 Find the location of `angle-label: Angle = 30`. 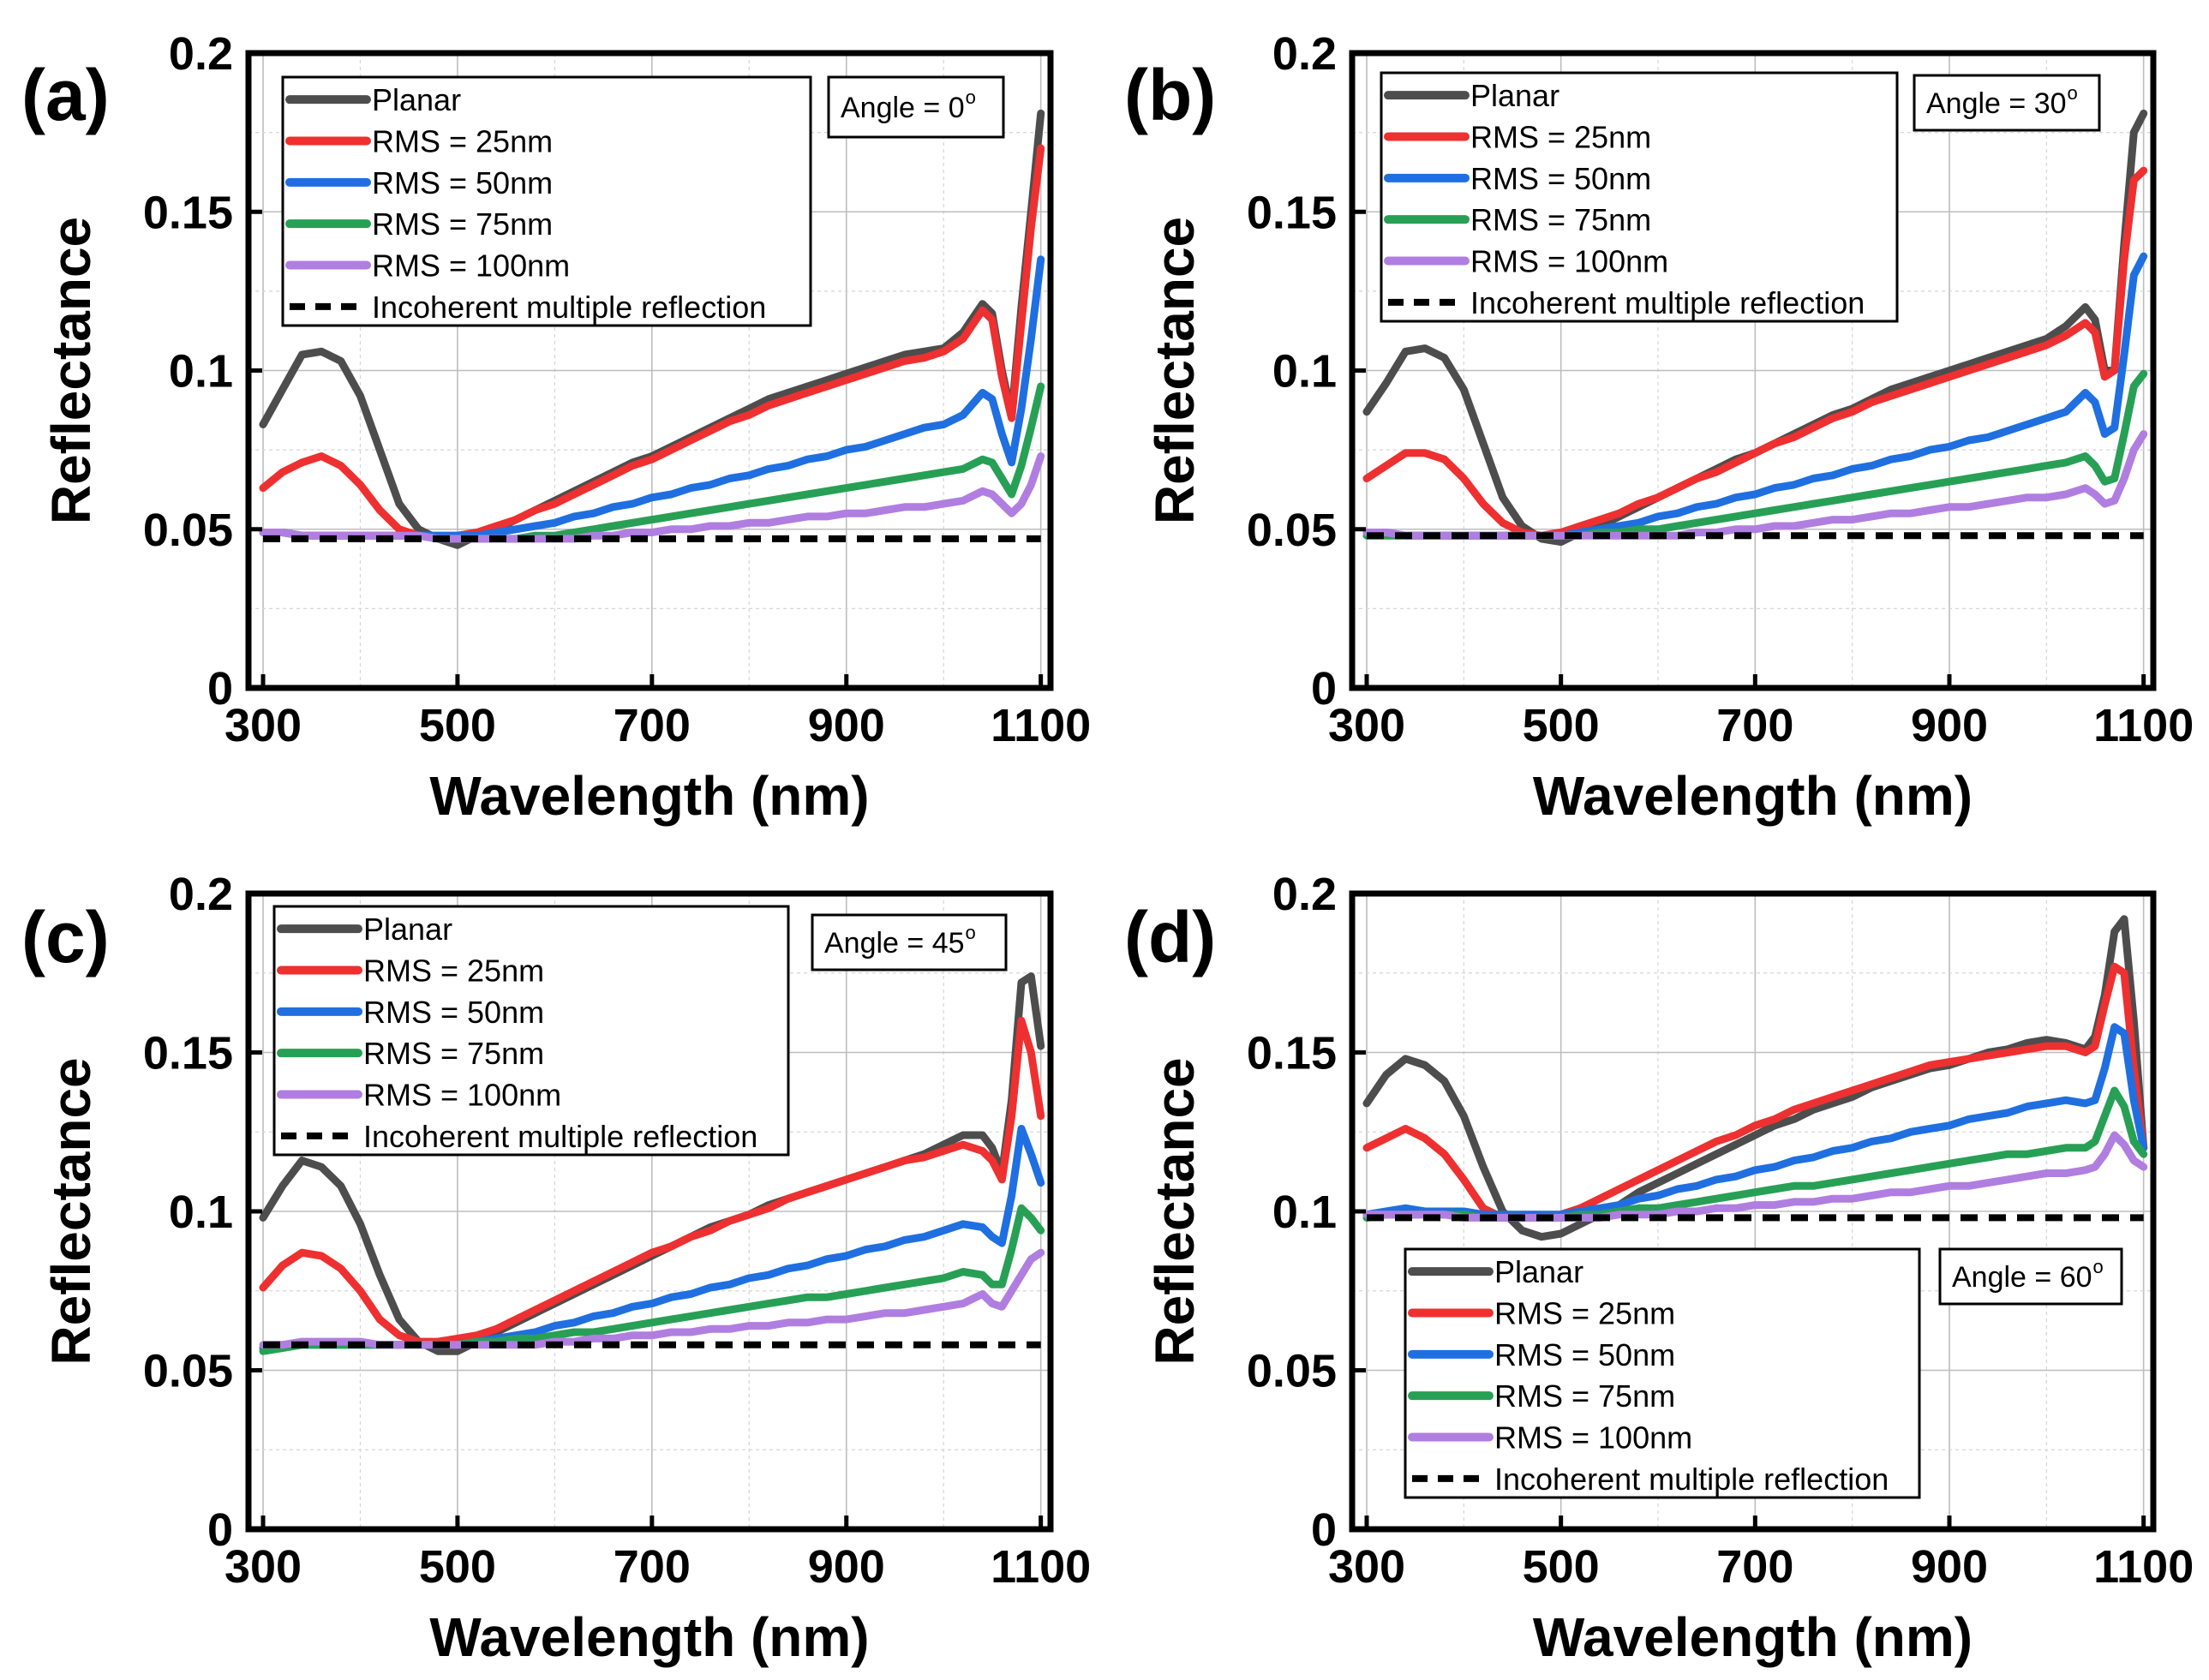

angle-label: Angle = 30 is located at coordinates (1996, 104).